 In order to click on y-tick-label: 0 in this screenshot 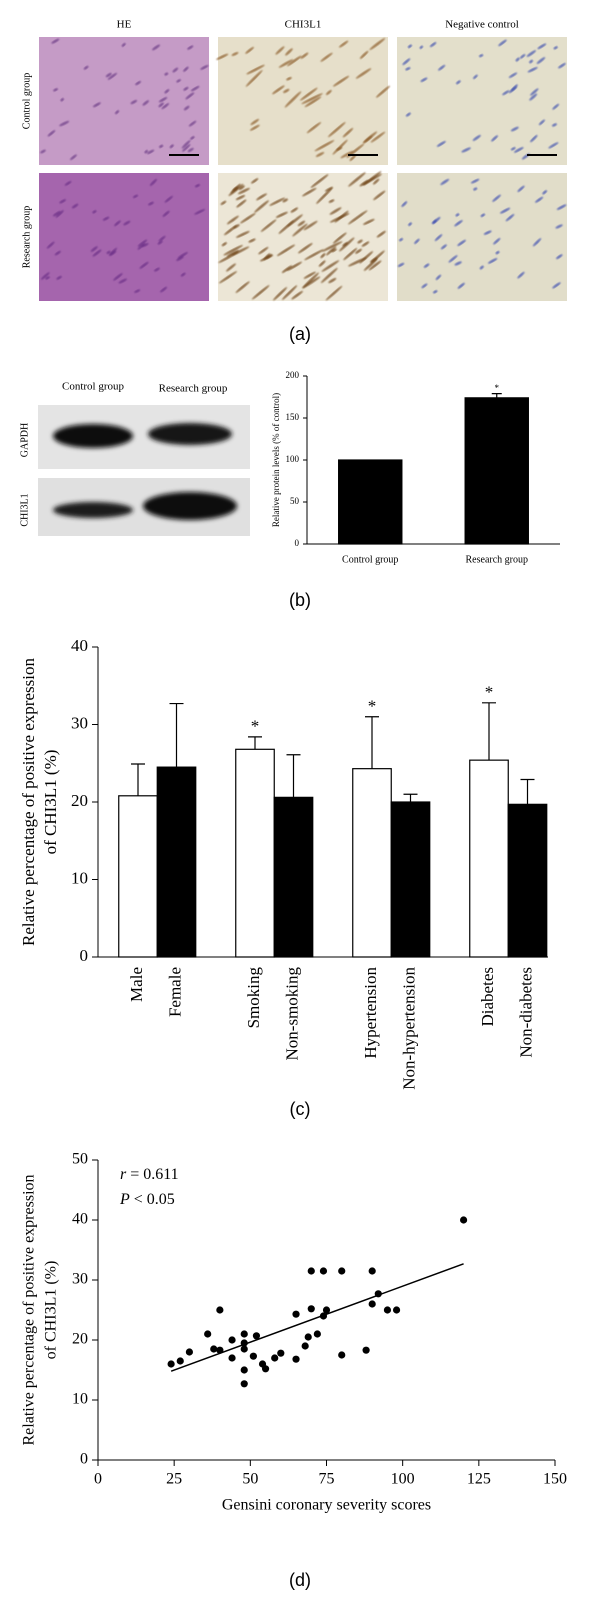, I will do `click(84, 955)`.